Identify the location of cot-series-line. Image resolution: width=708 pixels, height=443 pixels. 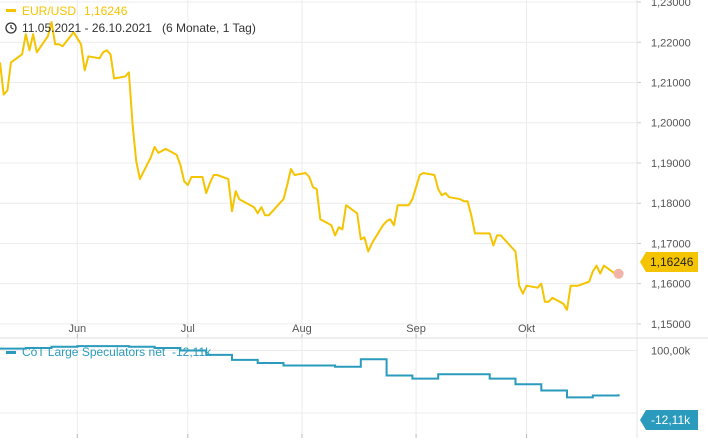
(310, 372).